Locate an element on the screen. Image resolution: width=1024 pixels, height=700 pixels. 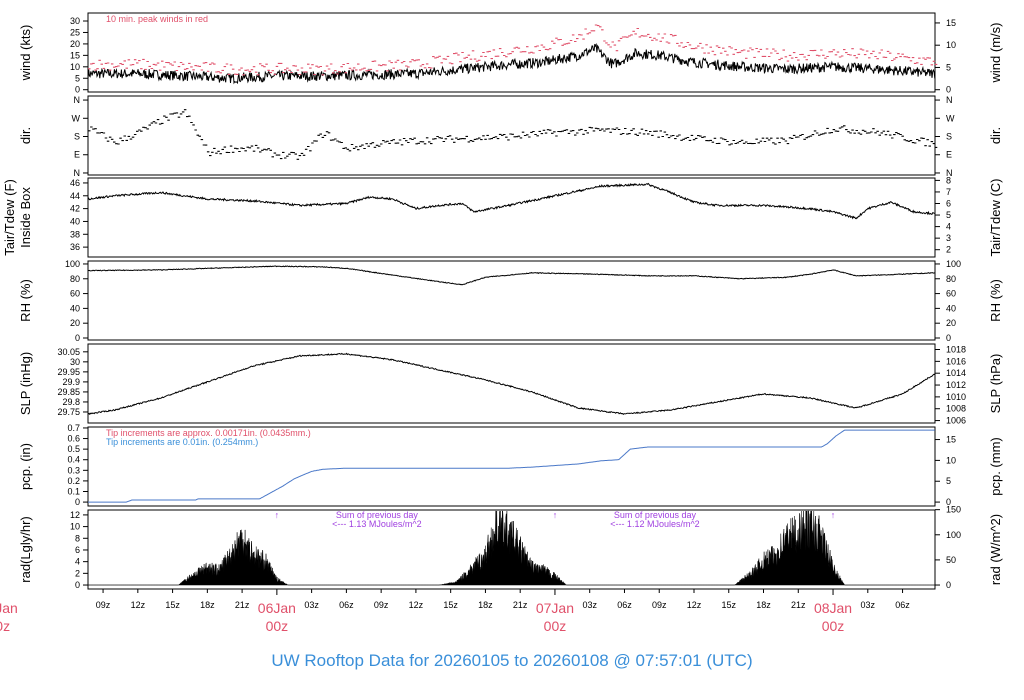
y-tick-label-rad: 8 is located at coordinates (77, 538).